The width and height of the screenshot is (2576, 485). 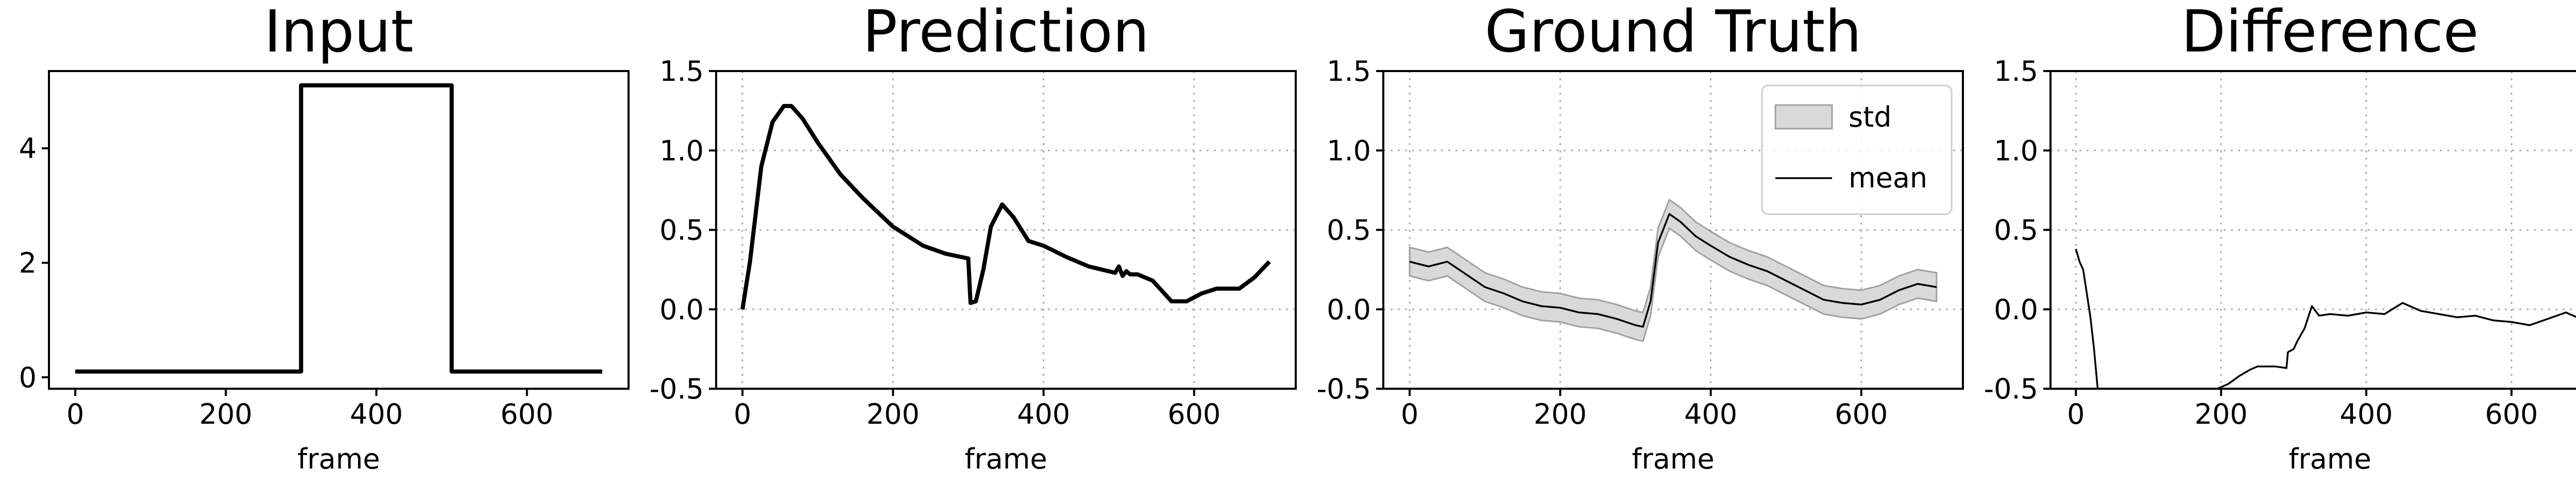 I want to click on chart-title: Input, so click(x=338, y=32).